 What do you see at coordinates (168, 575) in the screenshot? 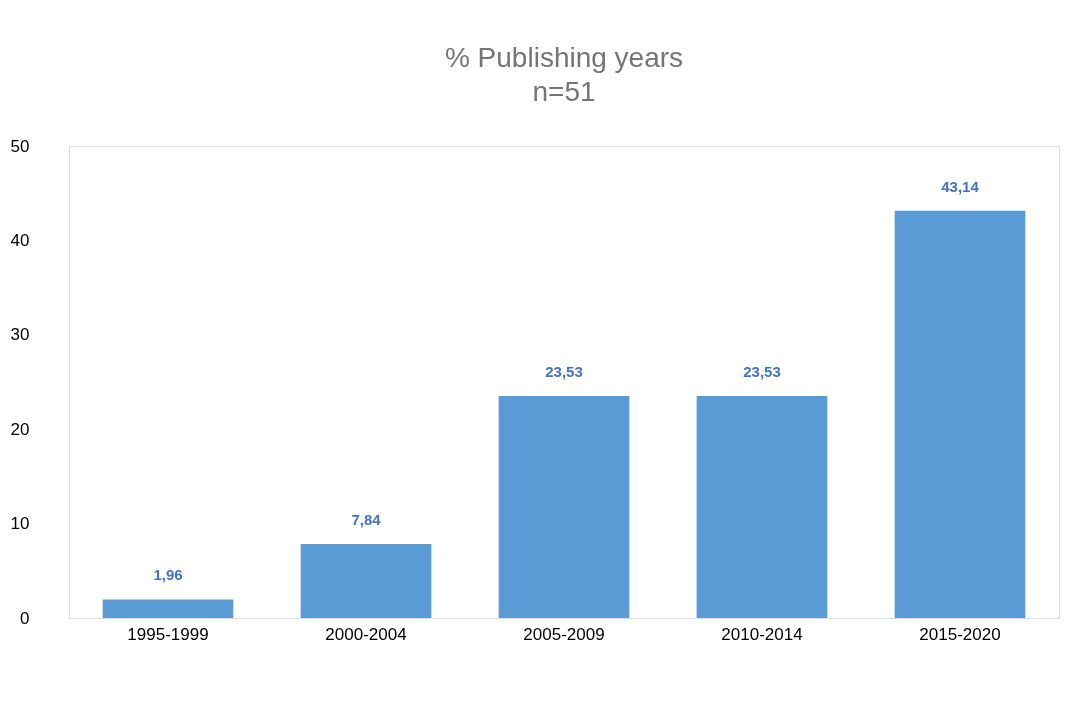
I see `data-label: 1,96` at bounding box center [168, 575].